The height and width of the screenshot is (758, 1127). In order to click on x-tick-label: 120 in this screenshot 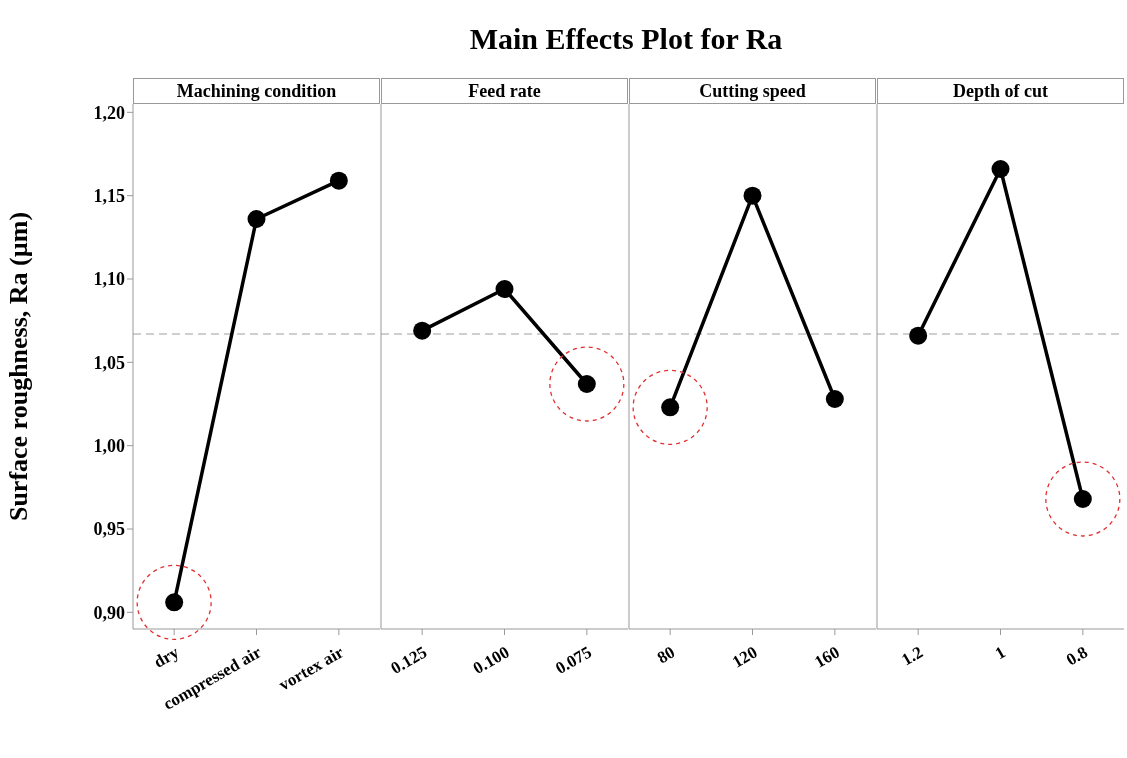, I will do `click(744, 657)`.